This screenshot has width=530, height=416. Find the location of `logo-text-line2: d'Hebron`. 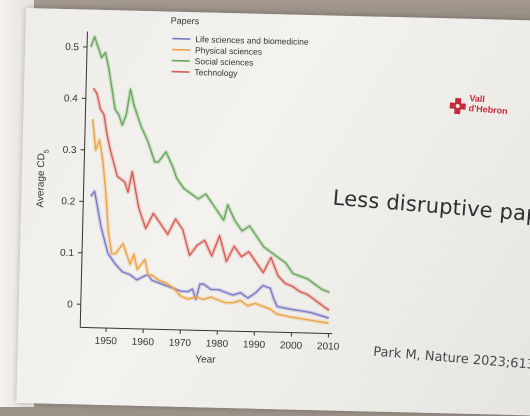

logo-text-line2: d'Hebron is located at coordinates (488, 110).